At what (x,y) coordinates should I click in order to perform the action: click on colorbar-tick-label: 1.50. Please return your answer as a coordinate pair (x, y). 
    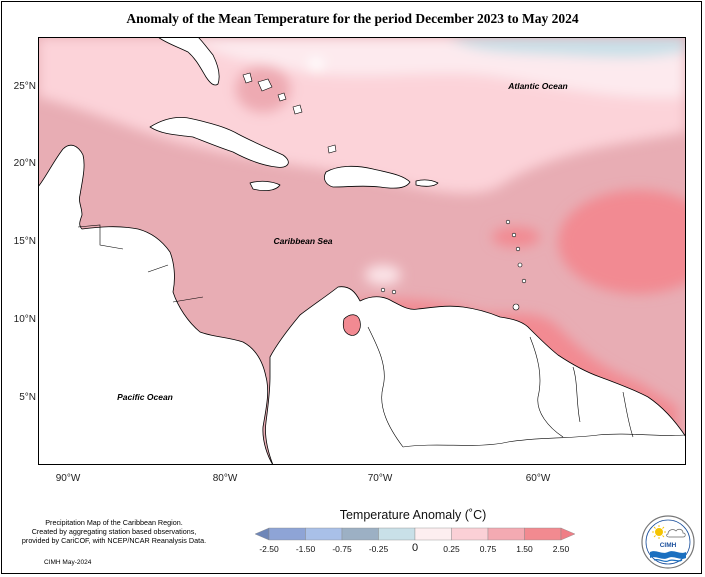
    Looking at the image, I should click on (524, 549).